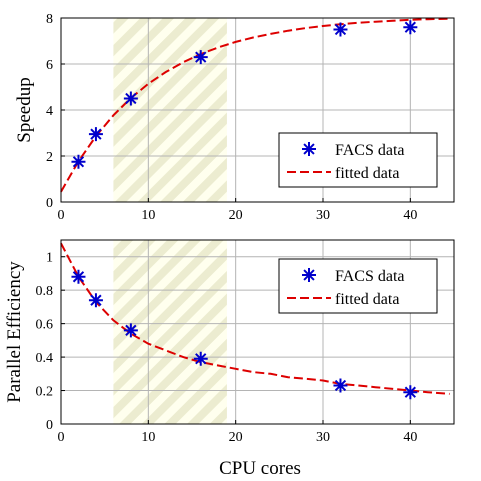 Image resolution: width=481 pixels, height=481 pixels. Describe the element at coordinates (14, 332) in the screenshot. I see `y-axis-title: Parallel Efficiency` at that location.